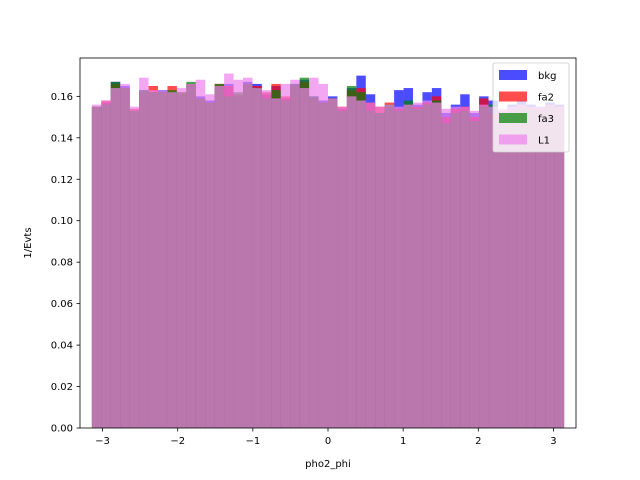  What do you see at coordinates (546, 119) in the screenshot?
I see `legend-label-fa3: fa3` at bounding box center [546, 119].